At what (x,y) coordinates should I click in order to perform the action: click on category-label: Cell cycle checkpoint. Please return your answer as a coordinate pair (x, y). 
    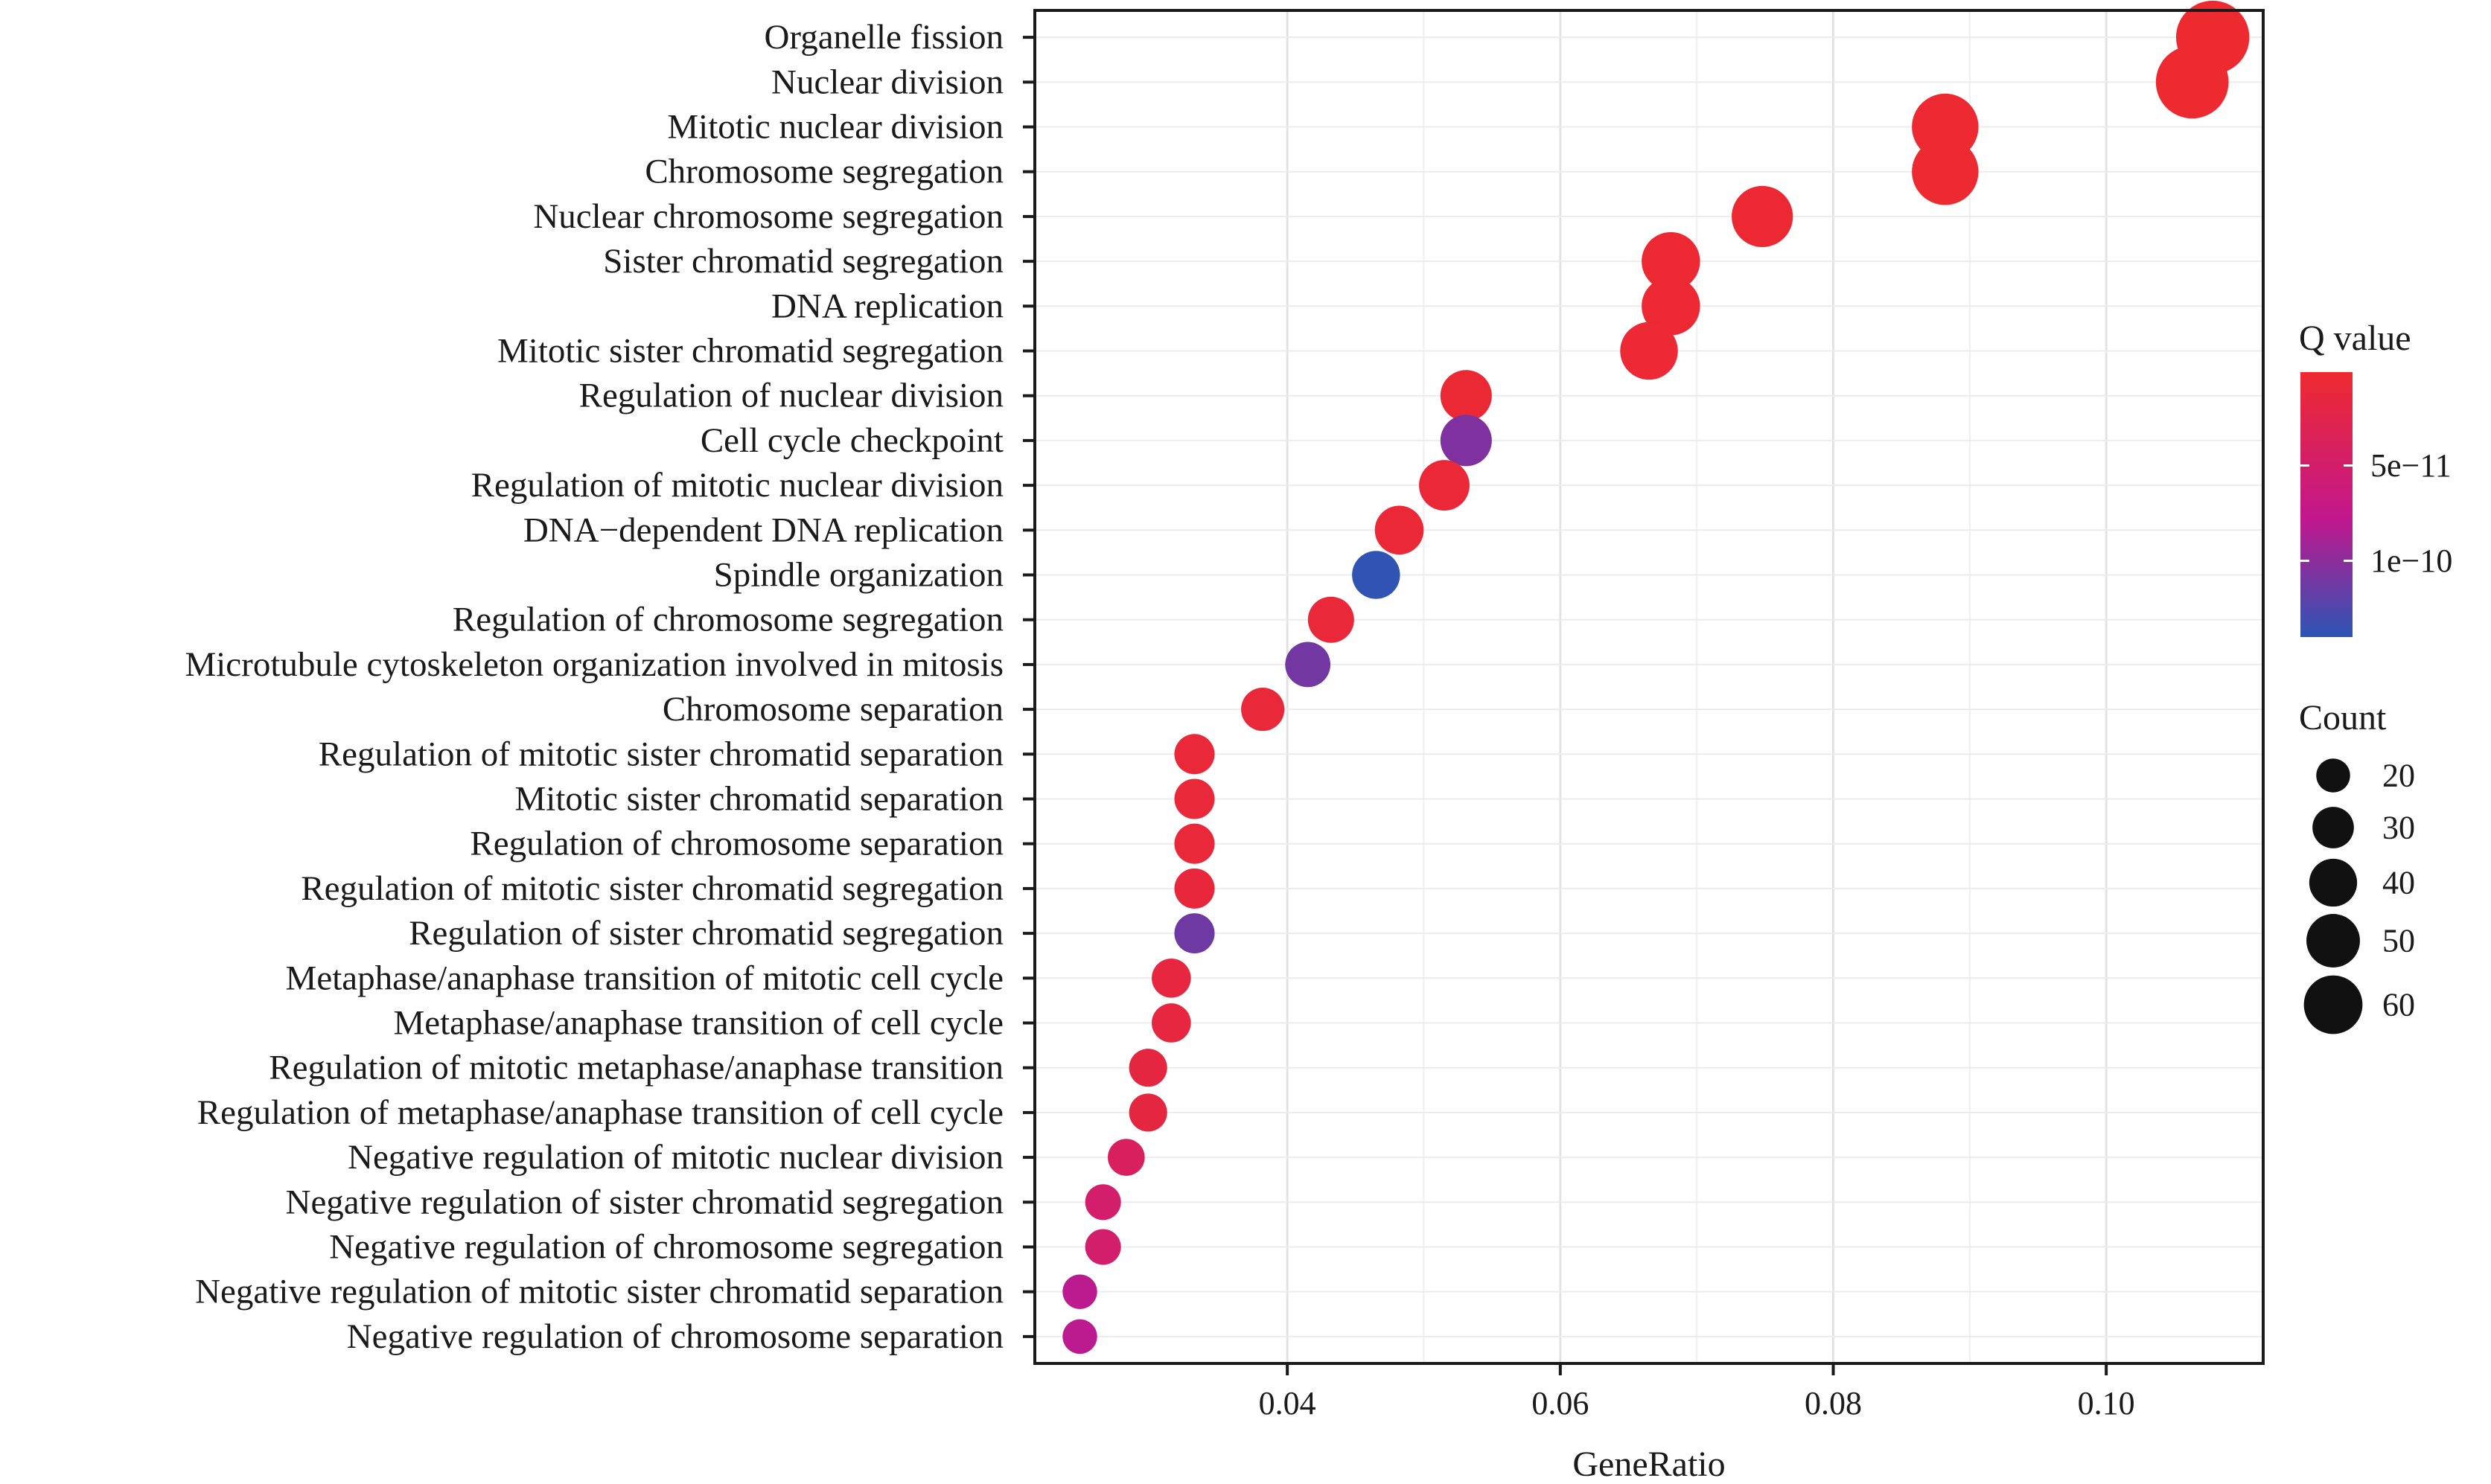
    Looking at the image, I should click on (852, 440).